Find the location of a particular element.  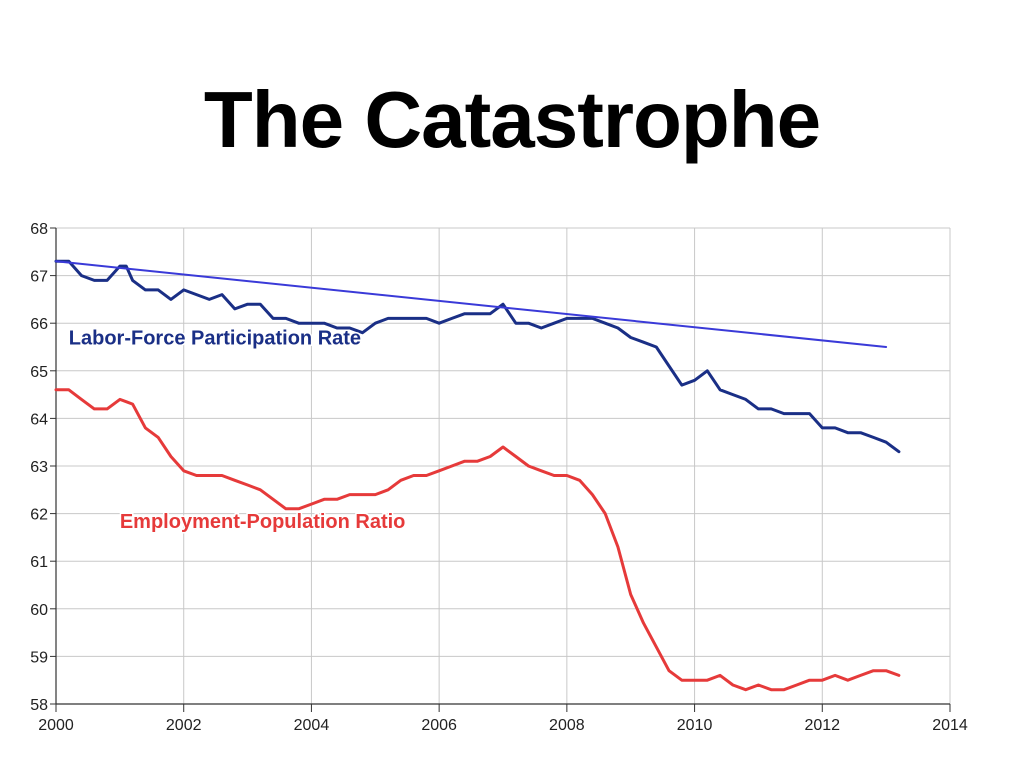

x-tick-label: 2012 is located at coordinates (822, 725).